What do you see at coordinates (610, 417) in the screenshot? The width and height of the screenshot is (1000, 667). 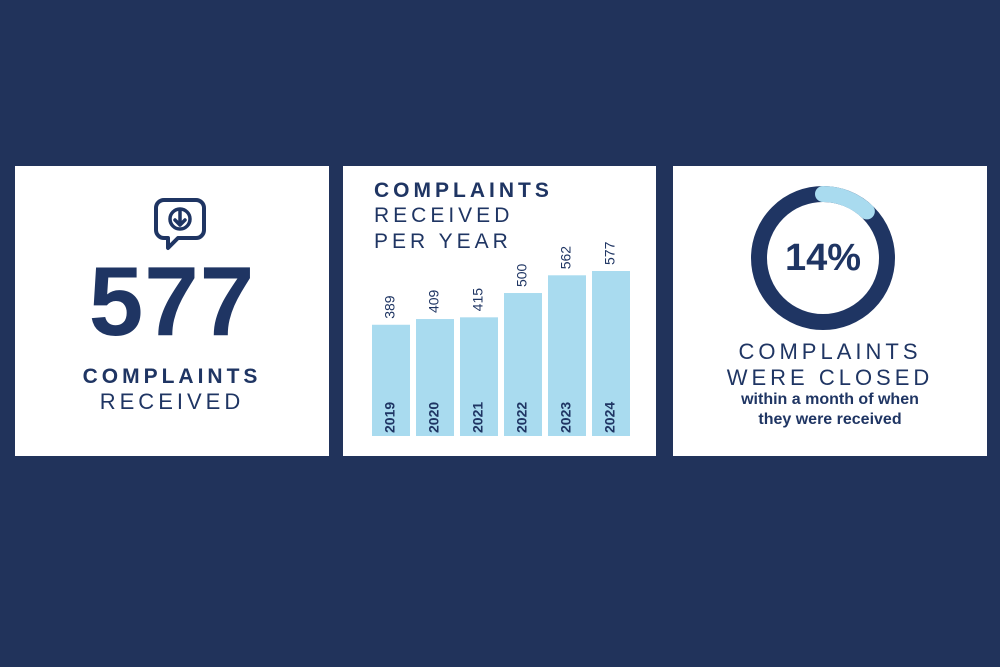 I see `category-label-2024: 2024` at bounding box center [610, 417].